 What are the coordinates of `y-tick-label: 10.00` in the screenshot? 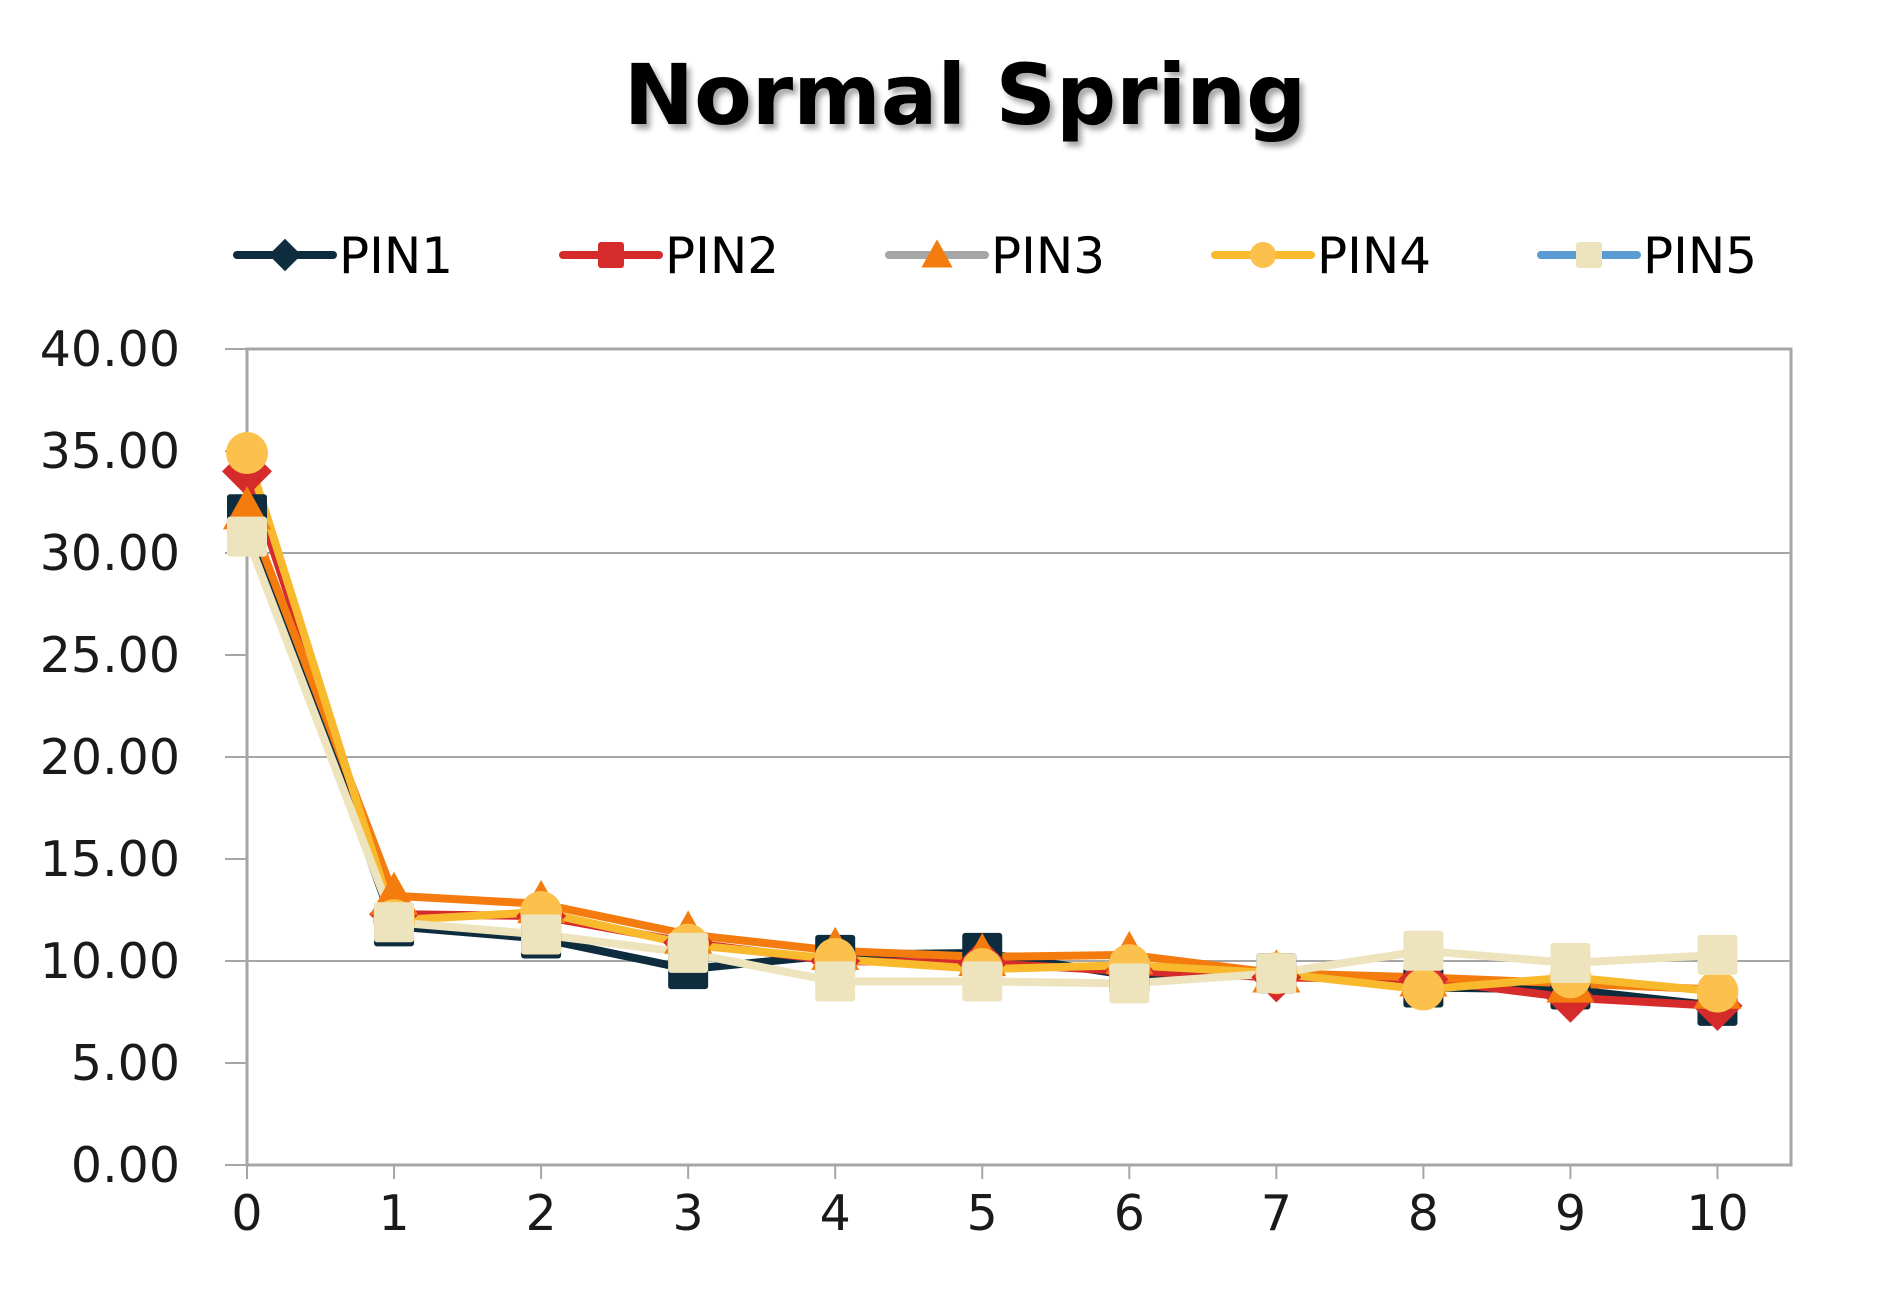 It's located at (110, 961).